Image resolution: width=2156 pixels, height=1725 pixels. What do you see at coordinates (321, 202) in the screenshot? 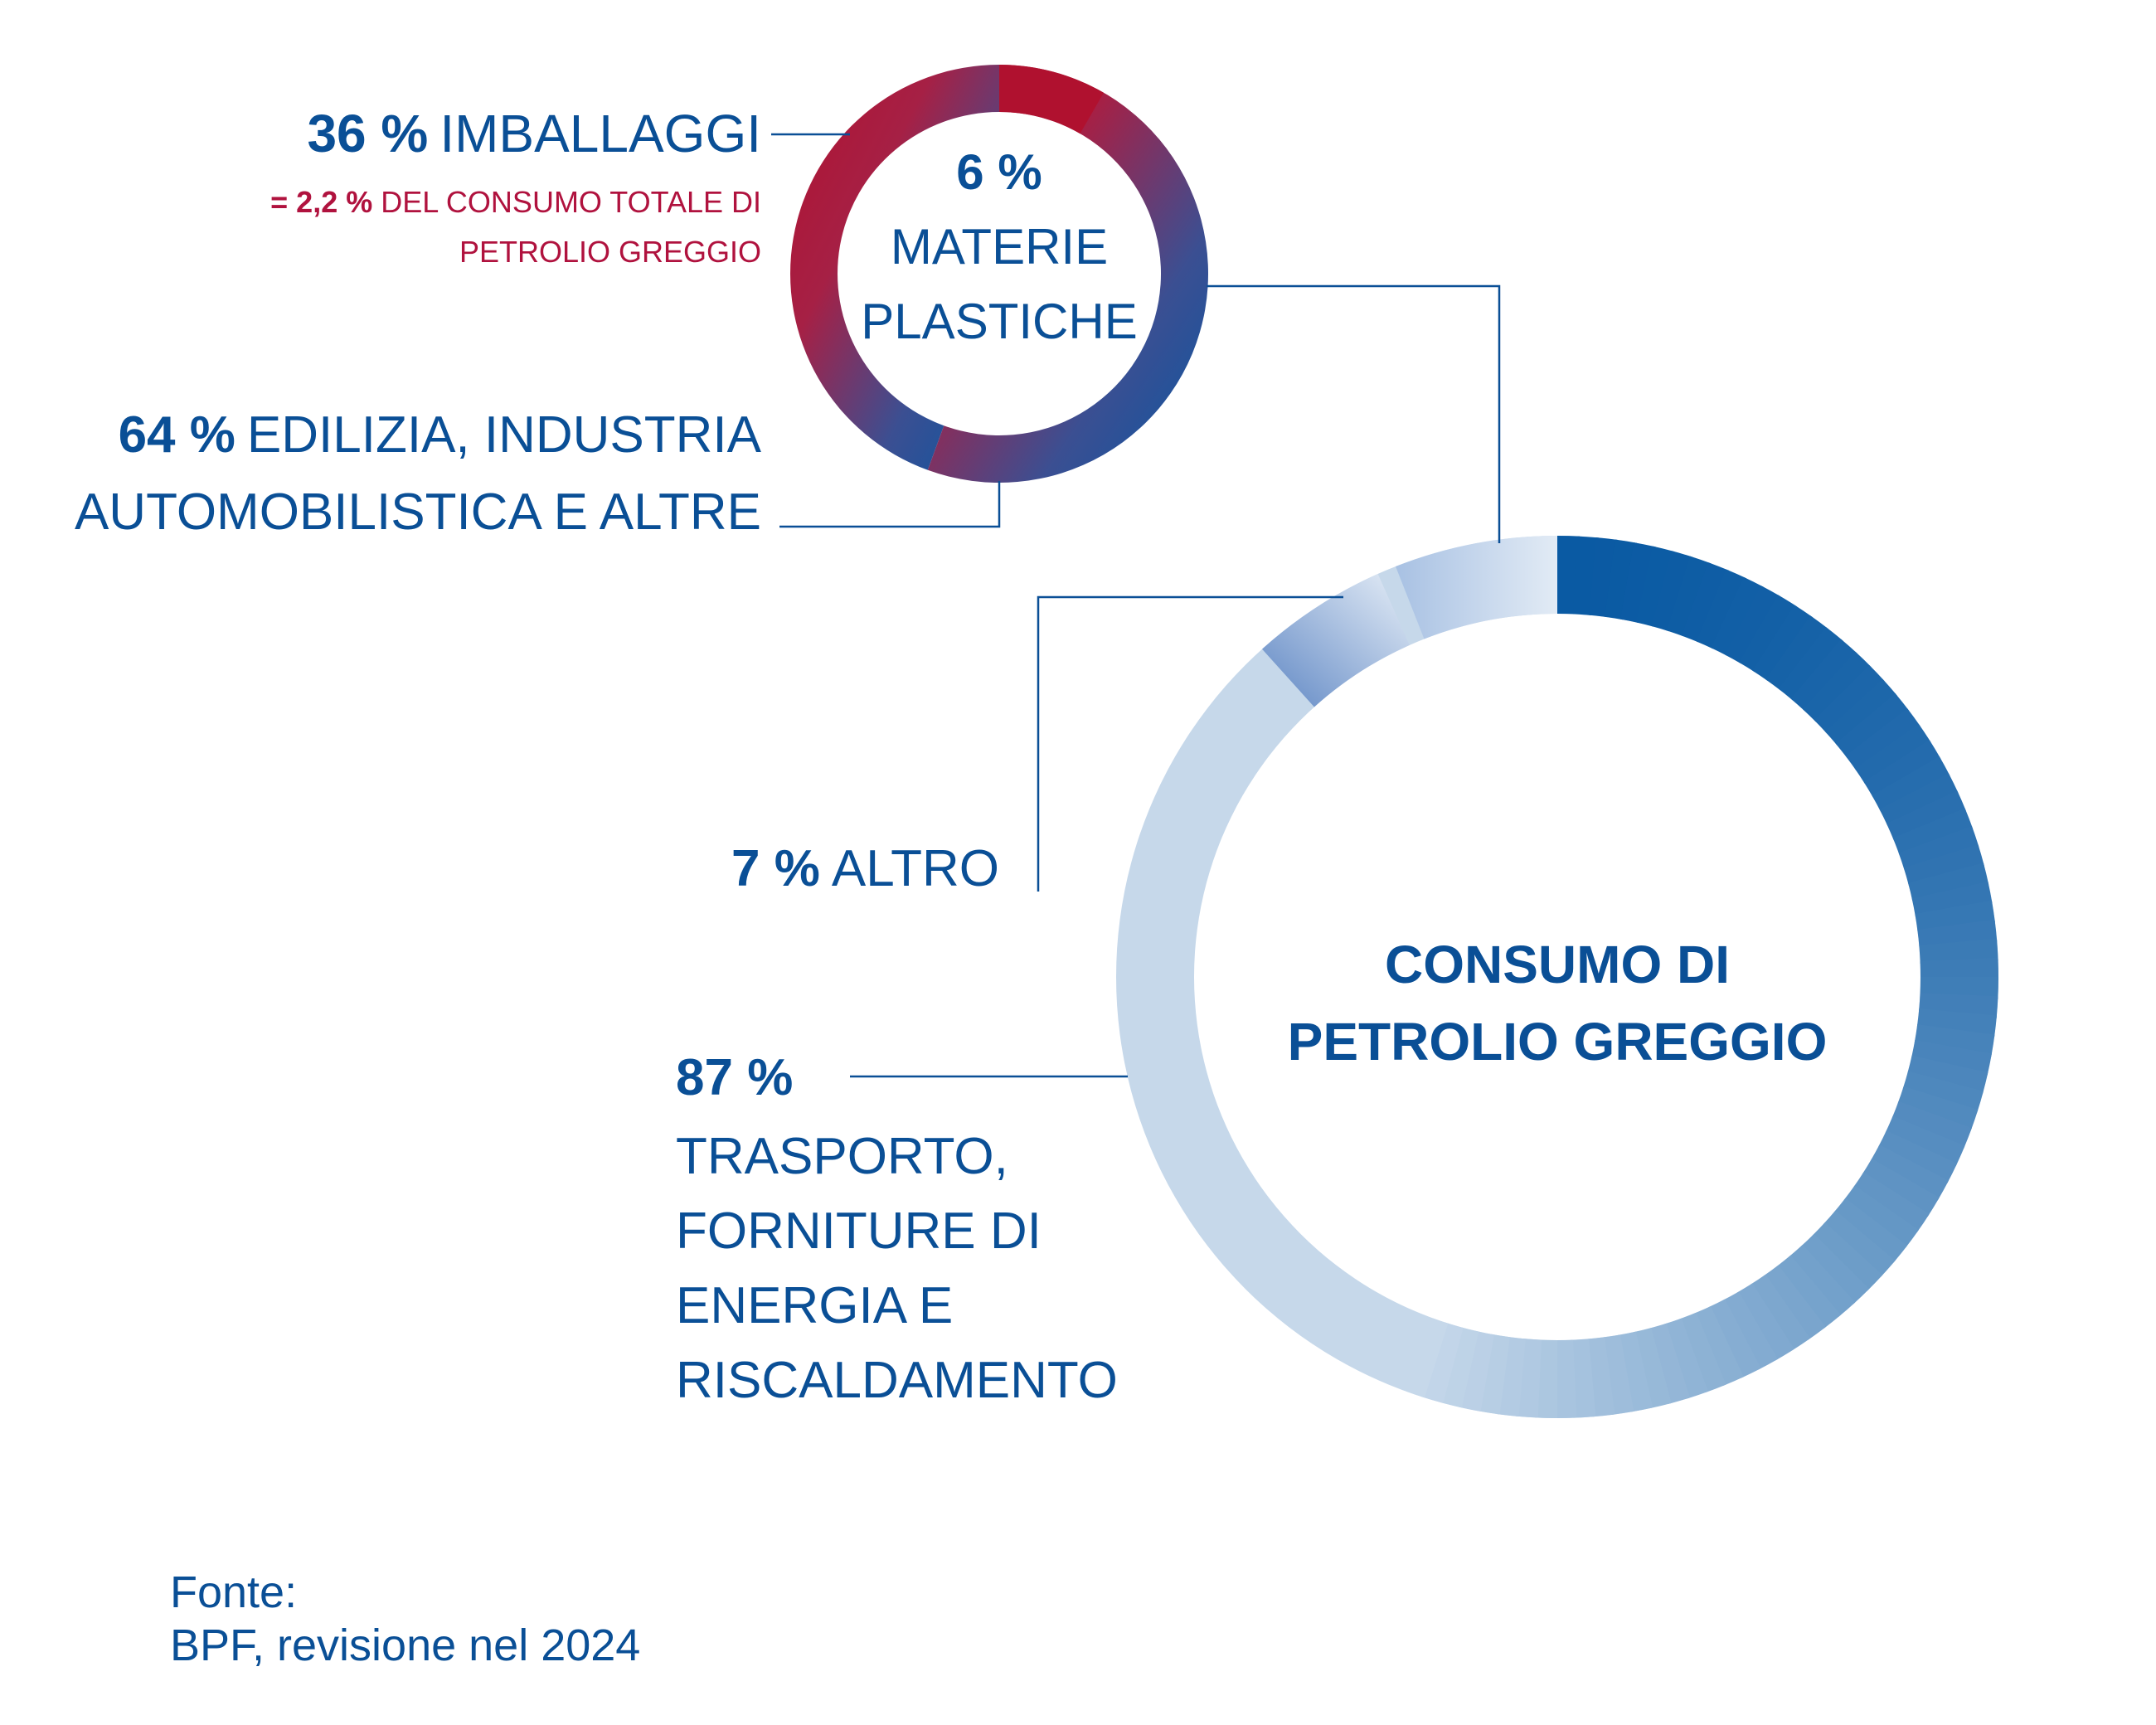
I see `label-imballaggi-note-pct: = 2,2 %` at bounding box center [321, 202].